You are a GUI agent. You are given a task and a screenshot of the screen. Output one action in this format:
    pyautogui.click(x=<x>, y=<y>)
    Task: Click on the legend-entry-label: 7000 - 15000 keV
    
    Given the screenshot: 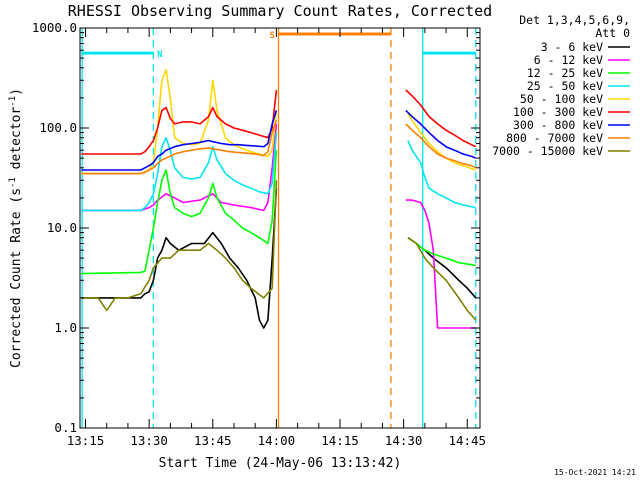 What is the action you would take?
    pyautogui.click(x=547, y=151)
    